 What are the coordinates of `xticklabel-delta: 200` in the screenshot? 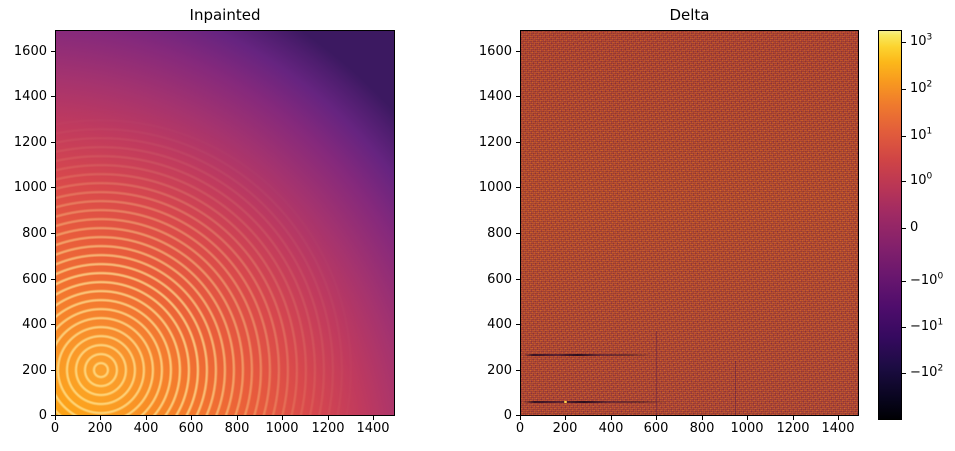 It's located at (565, 428).